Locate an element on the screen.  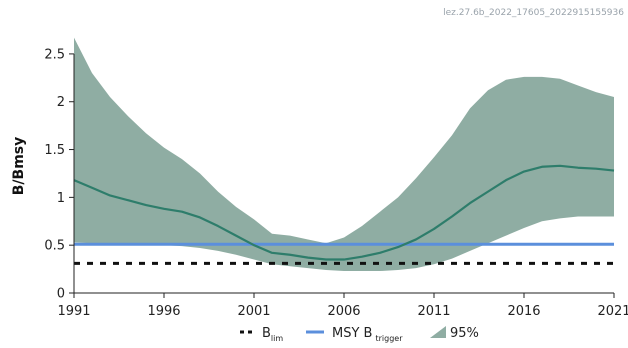
legend-ci-label: 95% is located at coordinates (464, 333).